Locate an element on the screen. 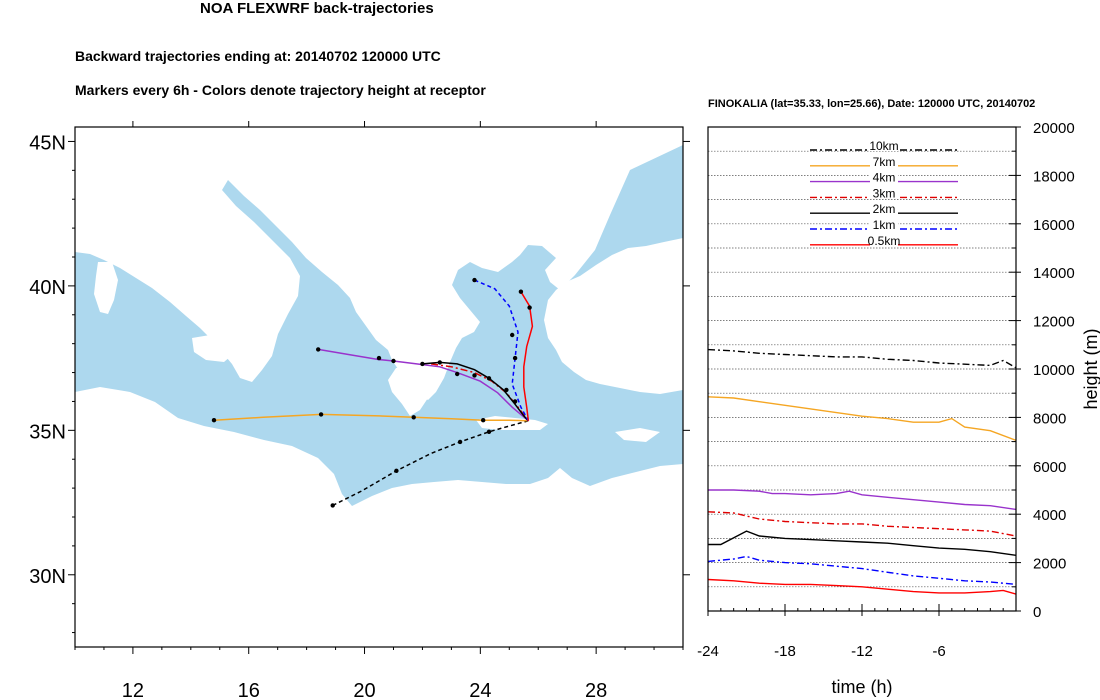 This screenshot has width=1100, height=700. trajectory-lines is located at coordinates (372, 392).